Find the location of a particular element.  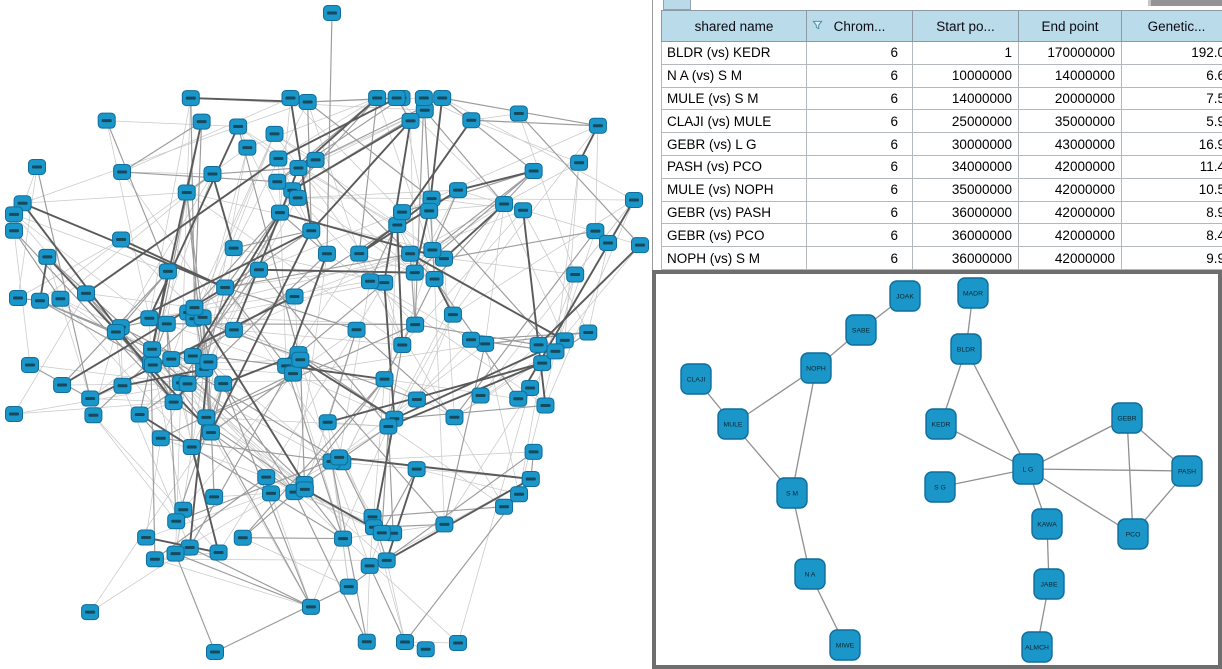

network-node-NA: N A is located at coordinates (810, 574).